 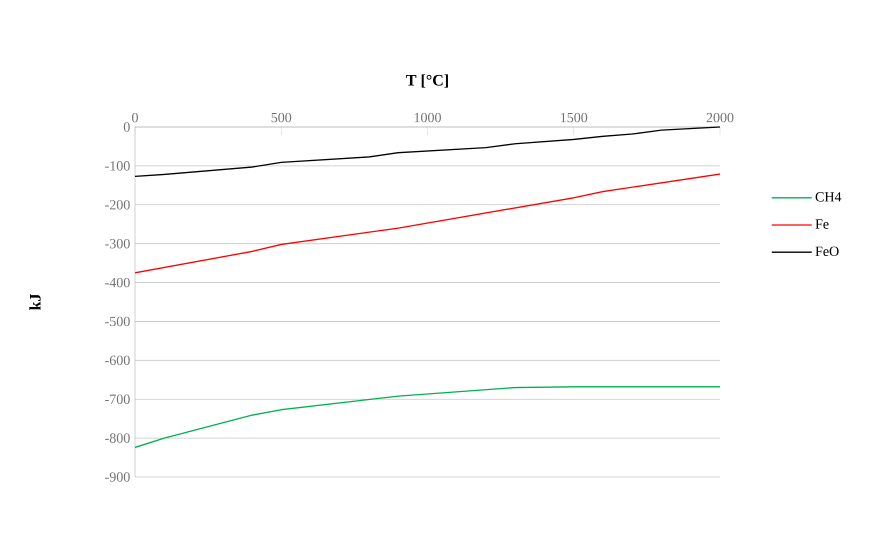 What do you see at coordinates (282, 117) in the screenshot?
I see `x-tick-label: 500` at bounding box center [282, 117].